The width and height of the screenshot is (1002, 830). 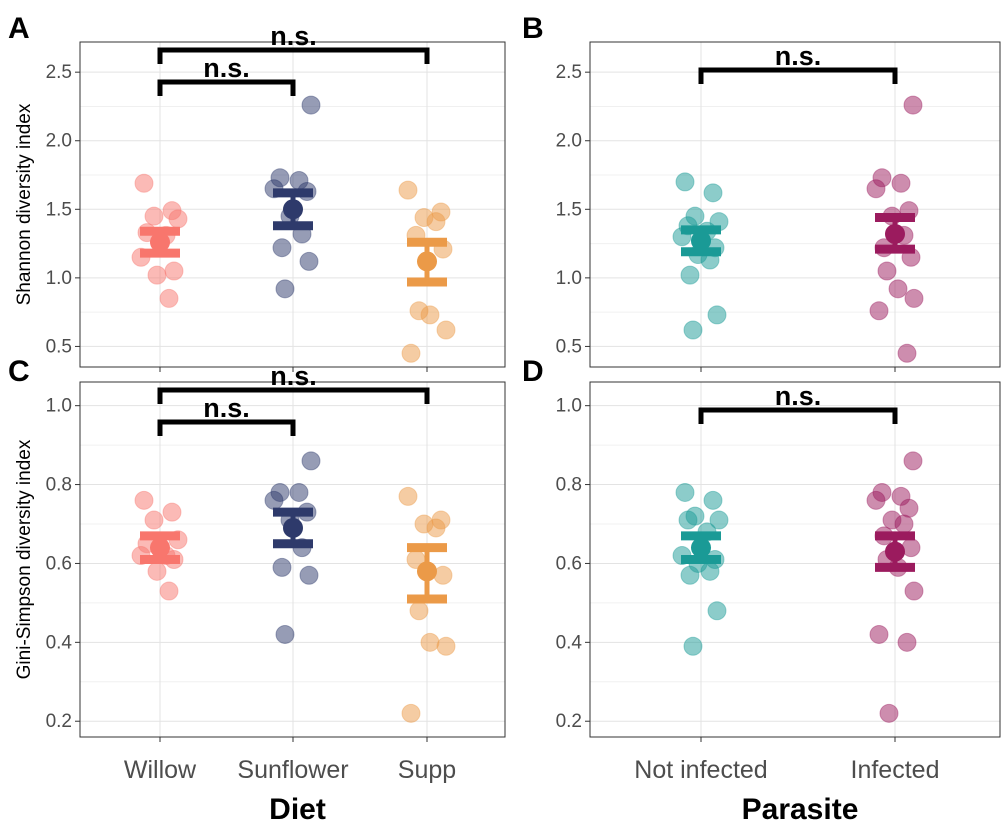 What do you see at coordinates (533, 371) in the screenshot?
I see `panel-letter: D` at bounding box center [533, 371].